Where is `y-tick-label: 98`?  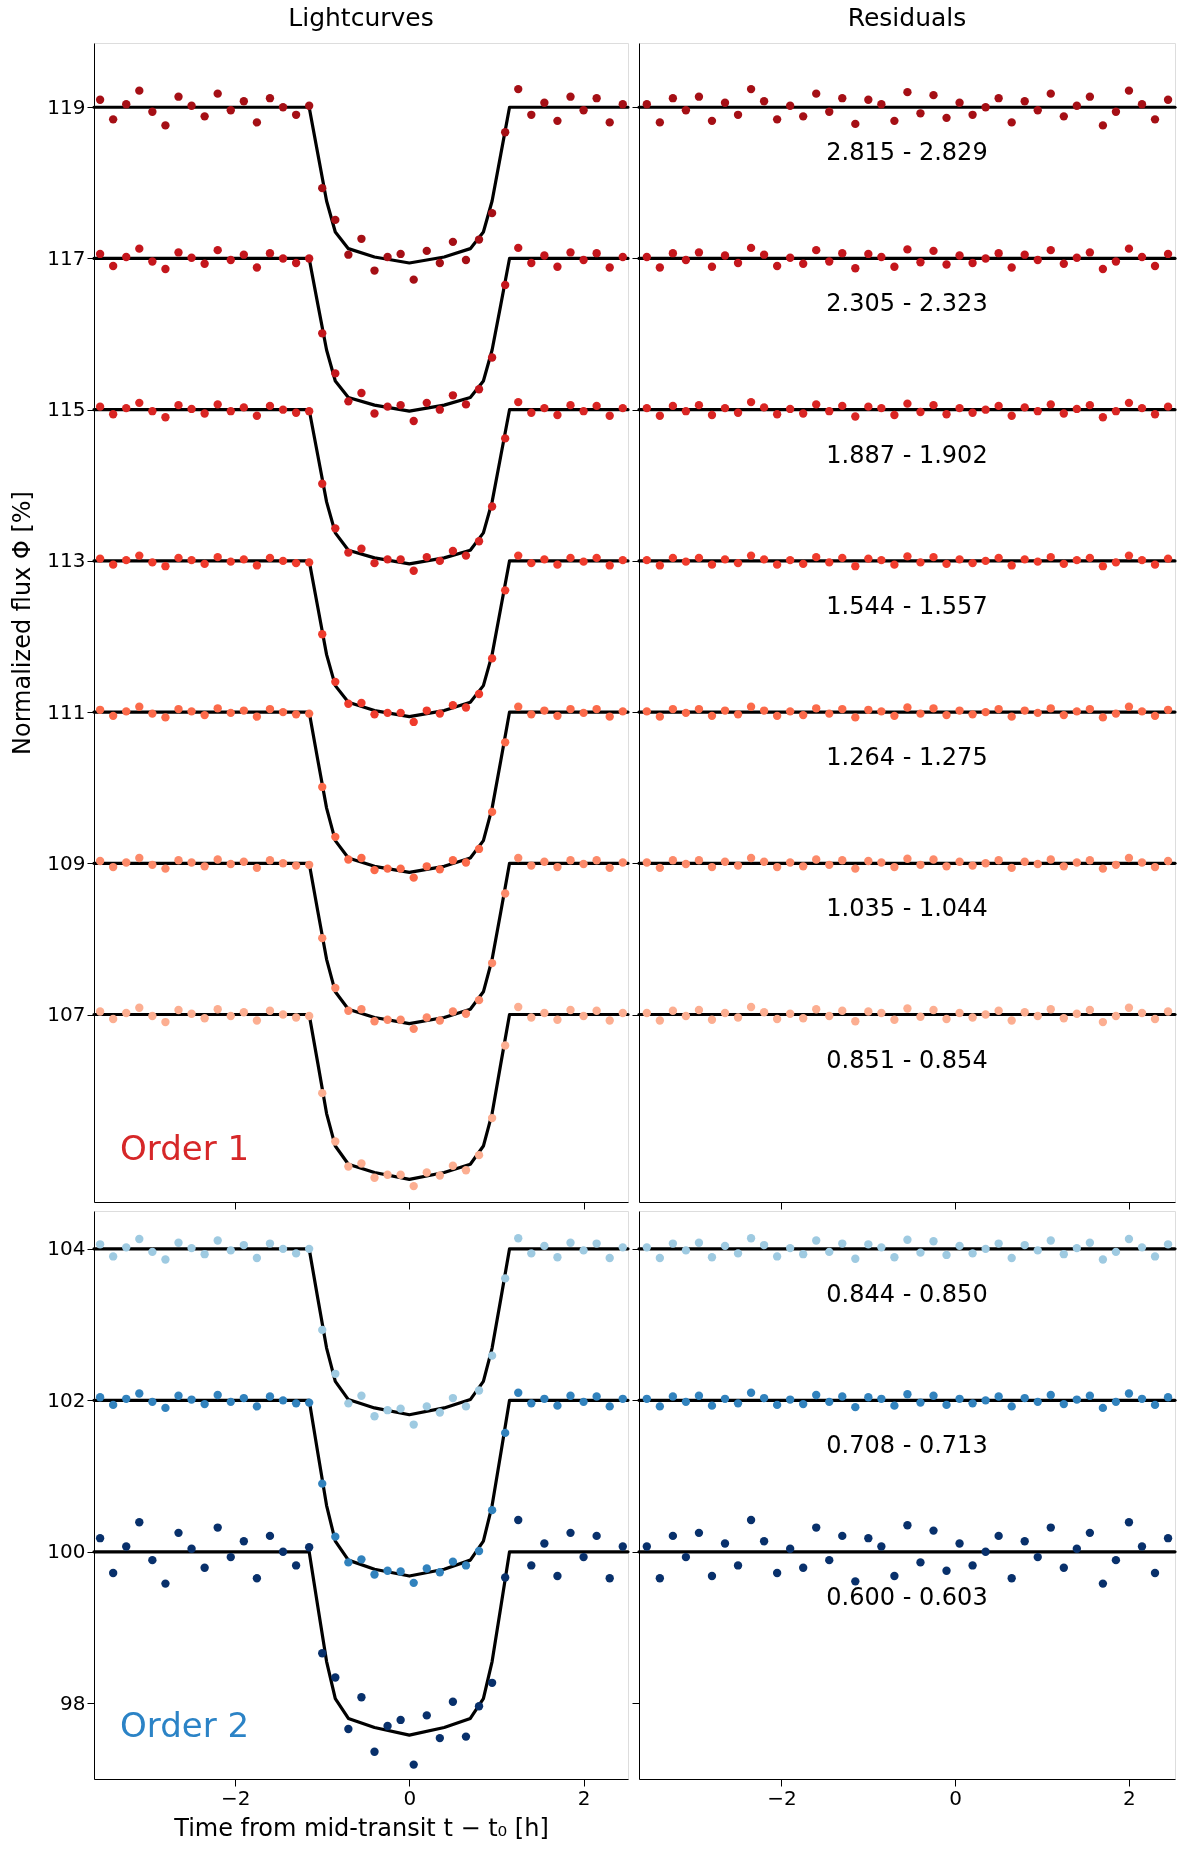
y-tick-label: 98 is located at coordinates (73, 1702).